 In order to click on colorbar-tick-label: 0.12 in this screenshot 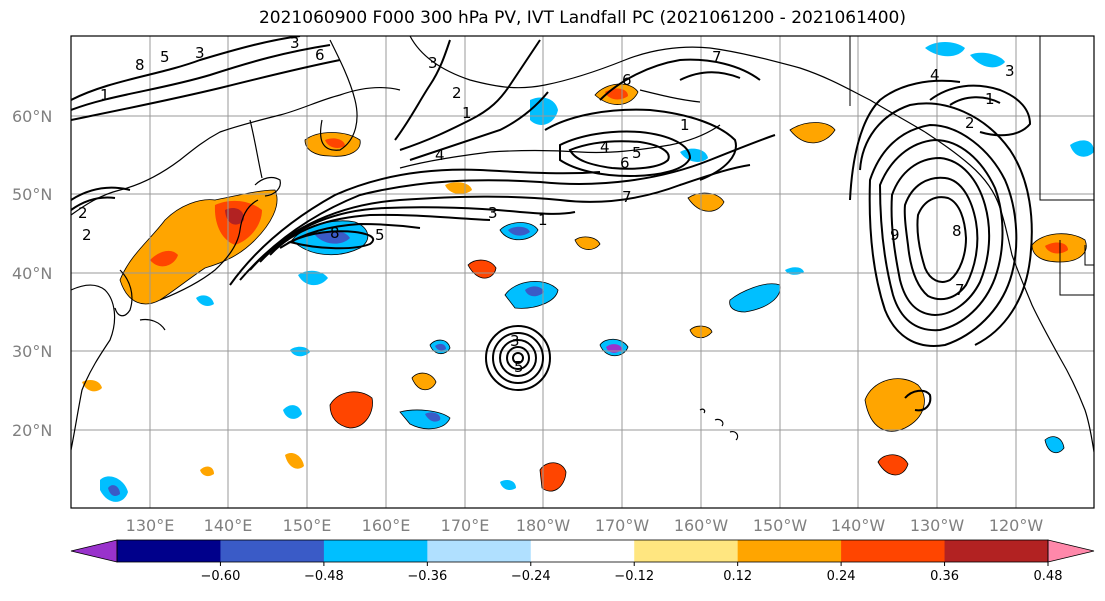, I will do `click(737, 576)`.